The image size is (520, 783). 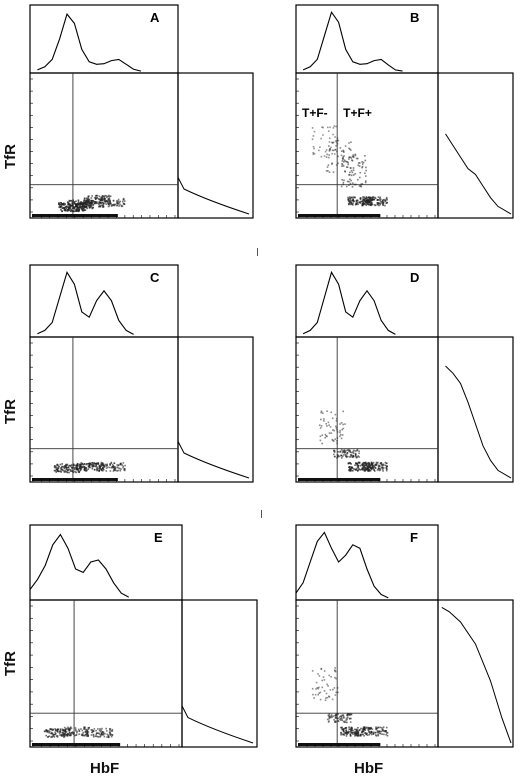 I want to click on panel-C: C, so click(x=141, y=373).